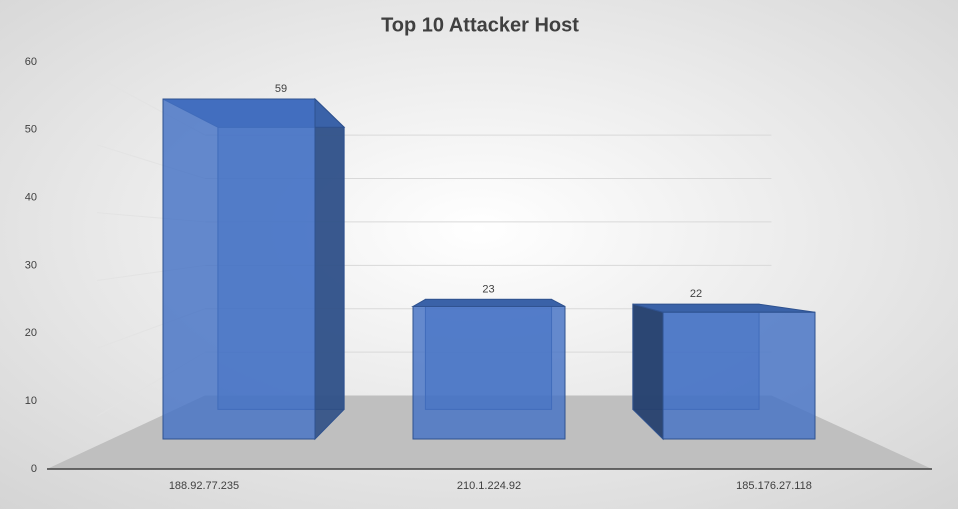  Describe the element at coordinates (31, 130) in the screenshot. I see `y-tick-label: 50` at that location.